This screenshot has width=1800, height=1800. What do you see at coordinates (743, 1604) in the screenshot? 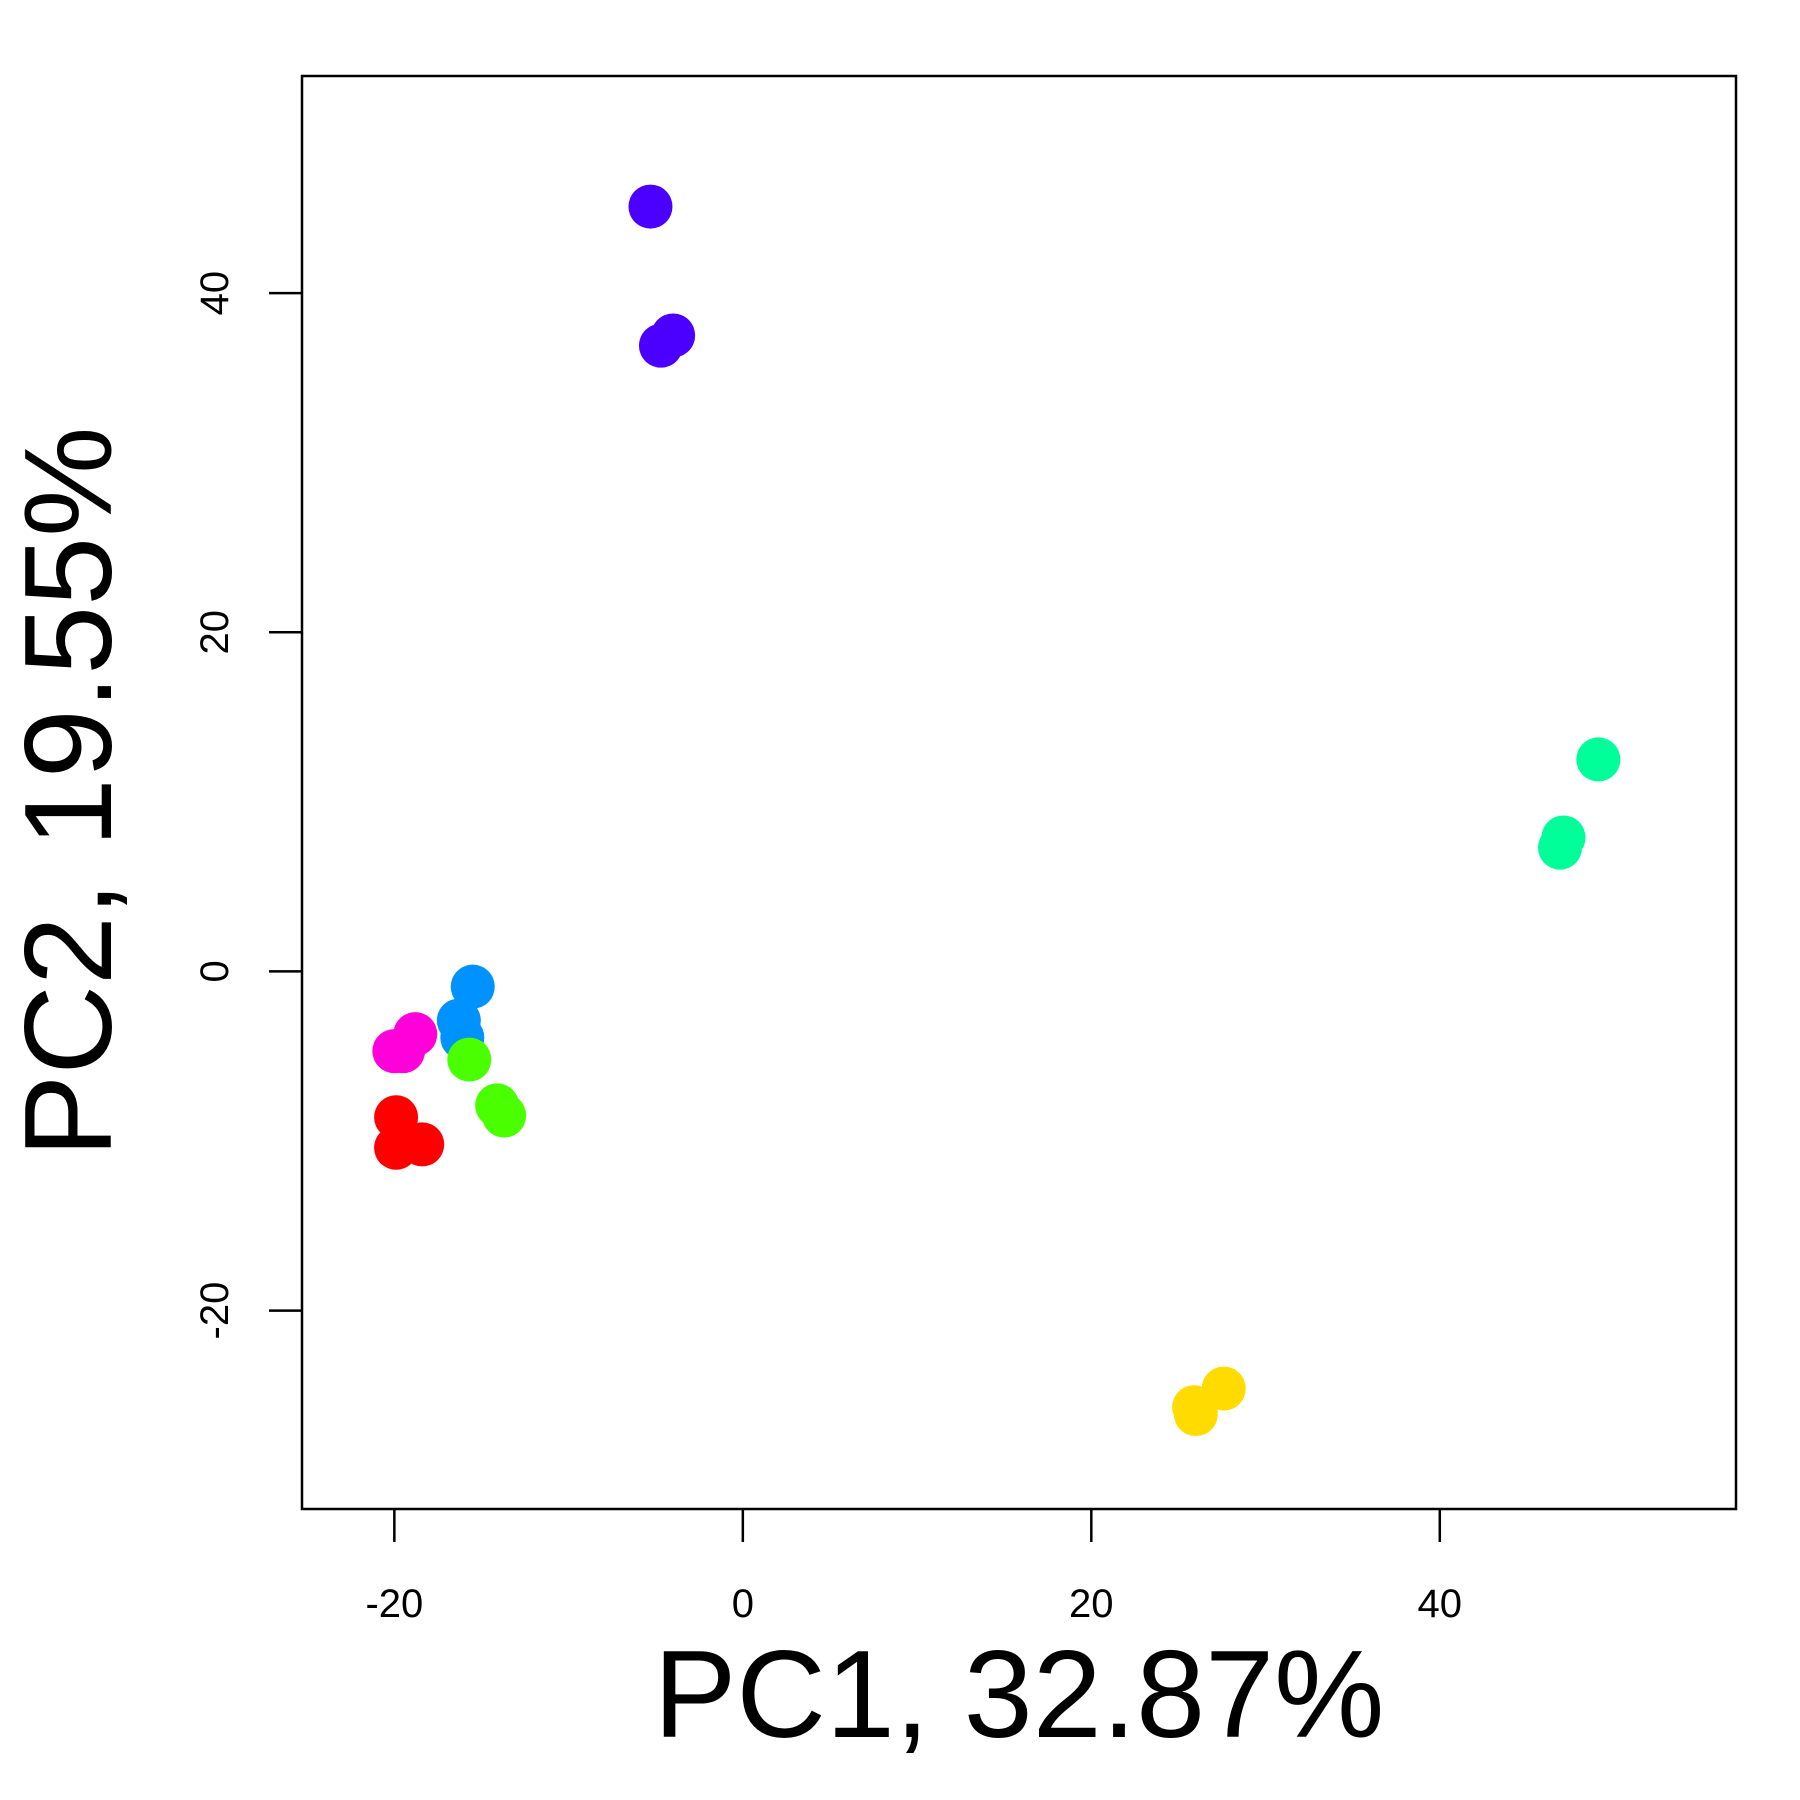
I see `x-tick-label: 0` at bounding box center [743, 1604].